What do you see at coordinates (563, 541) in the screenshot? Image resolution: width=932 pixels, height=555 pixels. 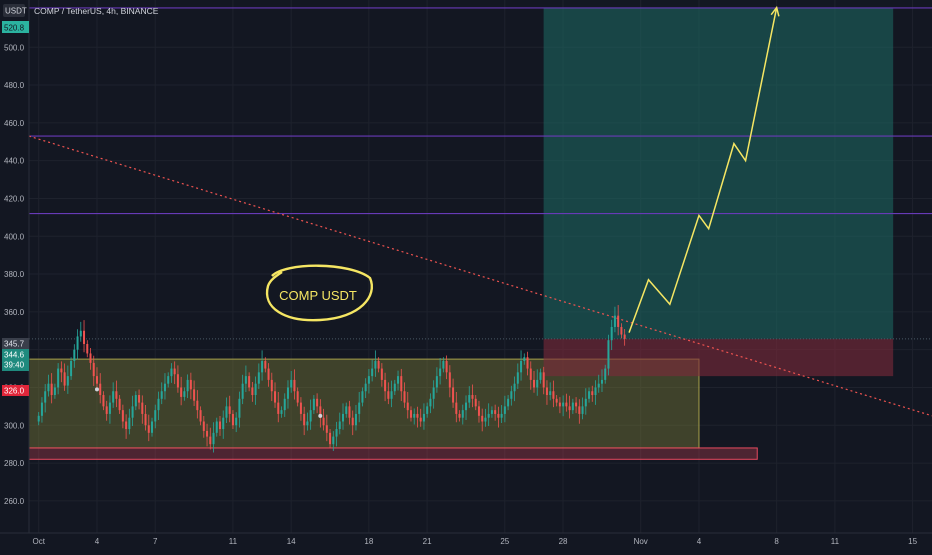 I see `time-tick-label: 28` at bounding box center [563, 541].